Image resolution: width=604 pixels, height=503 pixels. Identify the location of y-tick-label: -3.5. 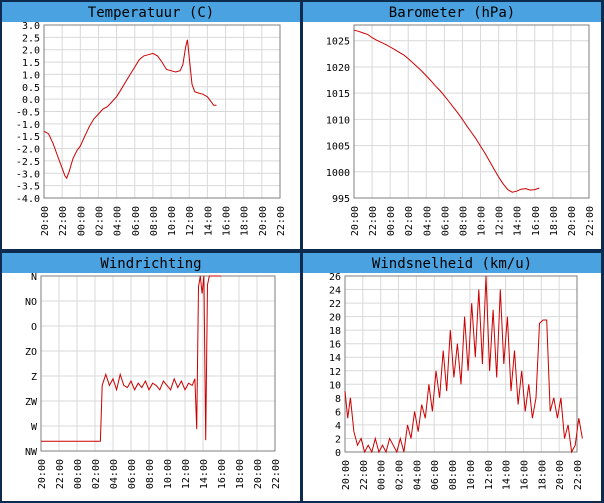
(28, 187).